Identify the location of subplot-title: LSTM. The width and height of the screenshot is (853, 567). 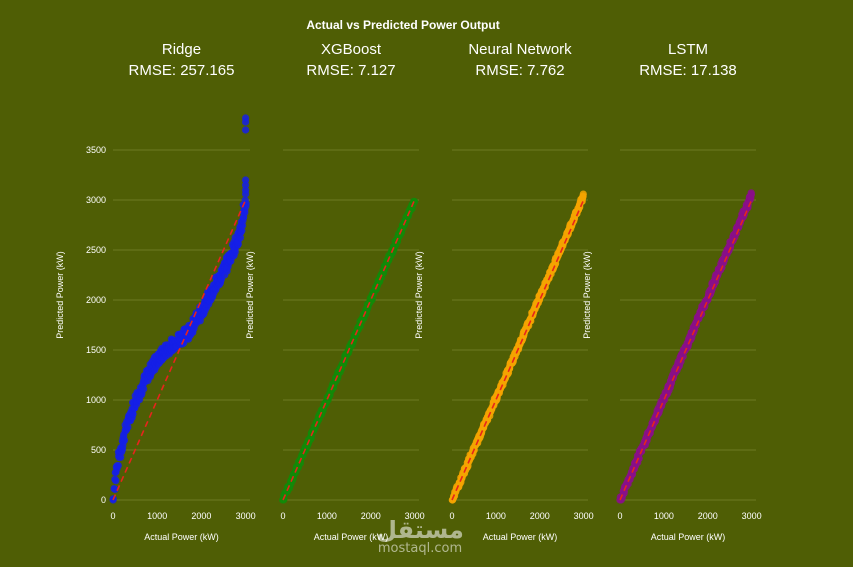
(688, 49).